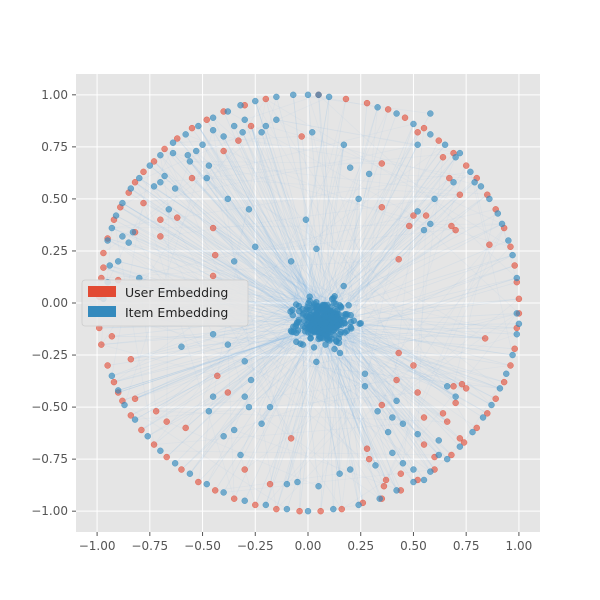  What do you see at coordinates (165, 303) in the screenshot?
I see `legend-box` at bounding box center [165, 303].